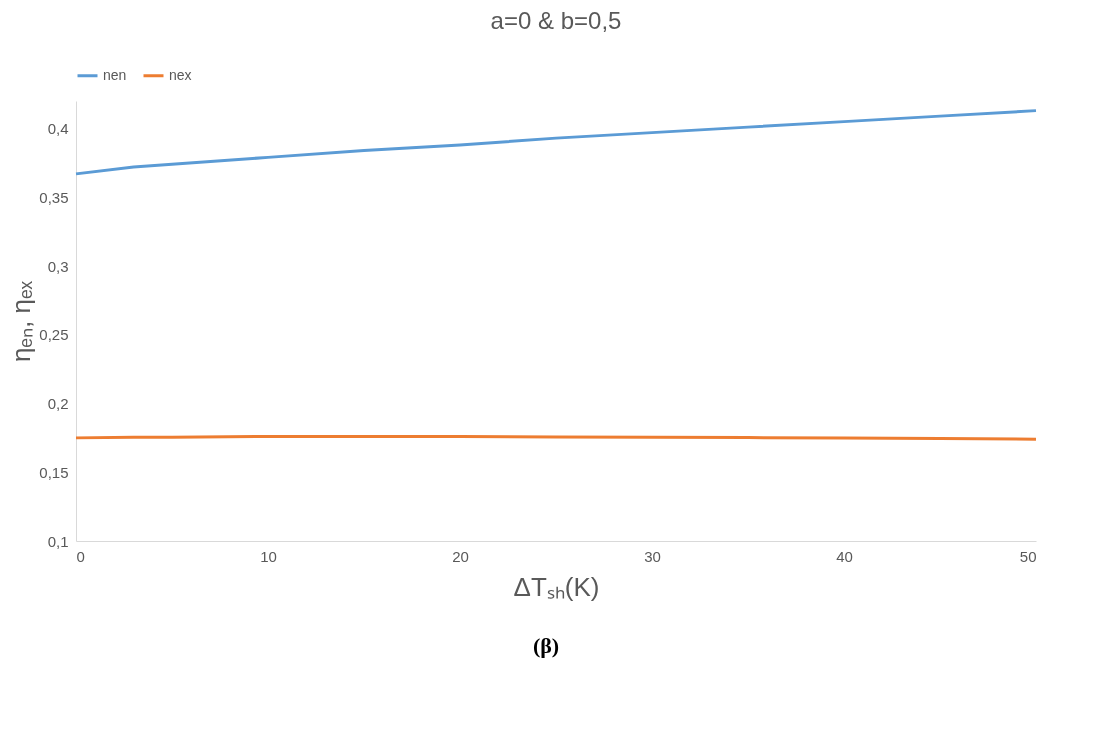 The width and height of the screenshot is (1107, 739). What do you see at coordinates (58, 403) in the screenshot?
I see `y-tick-label: 0,2` at bounding box center [58, 403].